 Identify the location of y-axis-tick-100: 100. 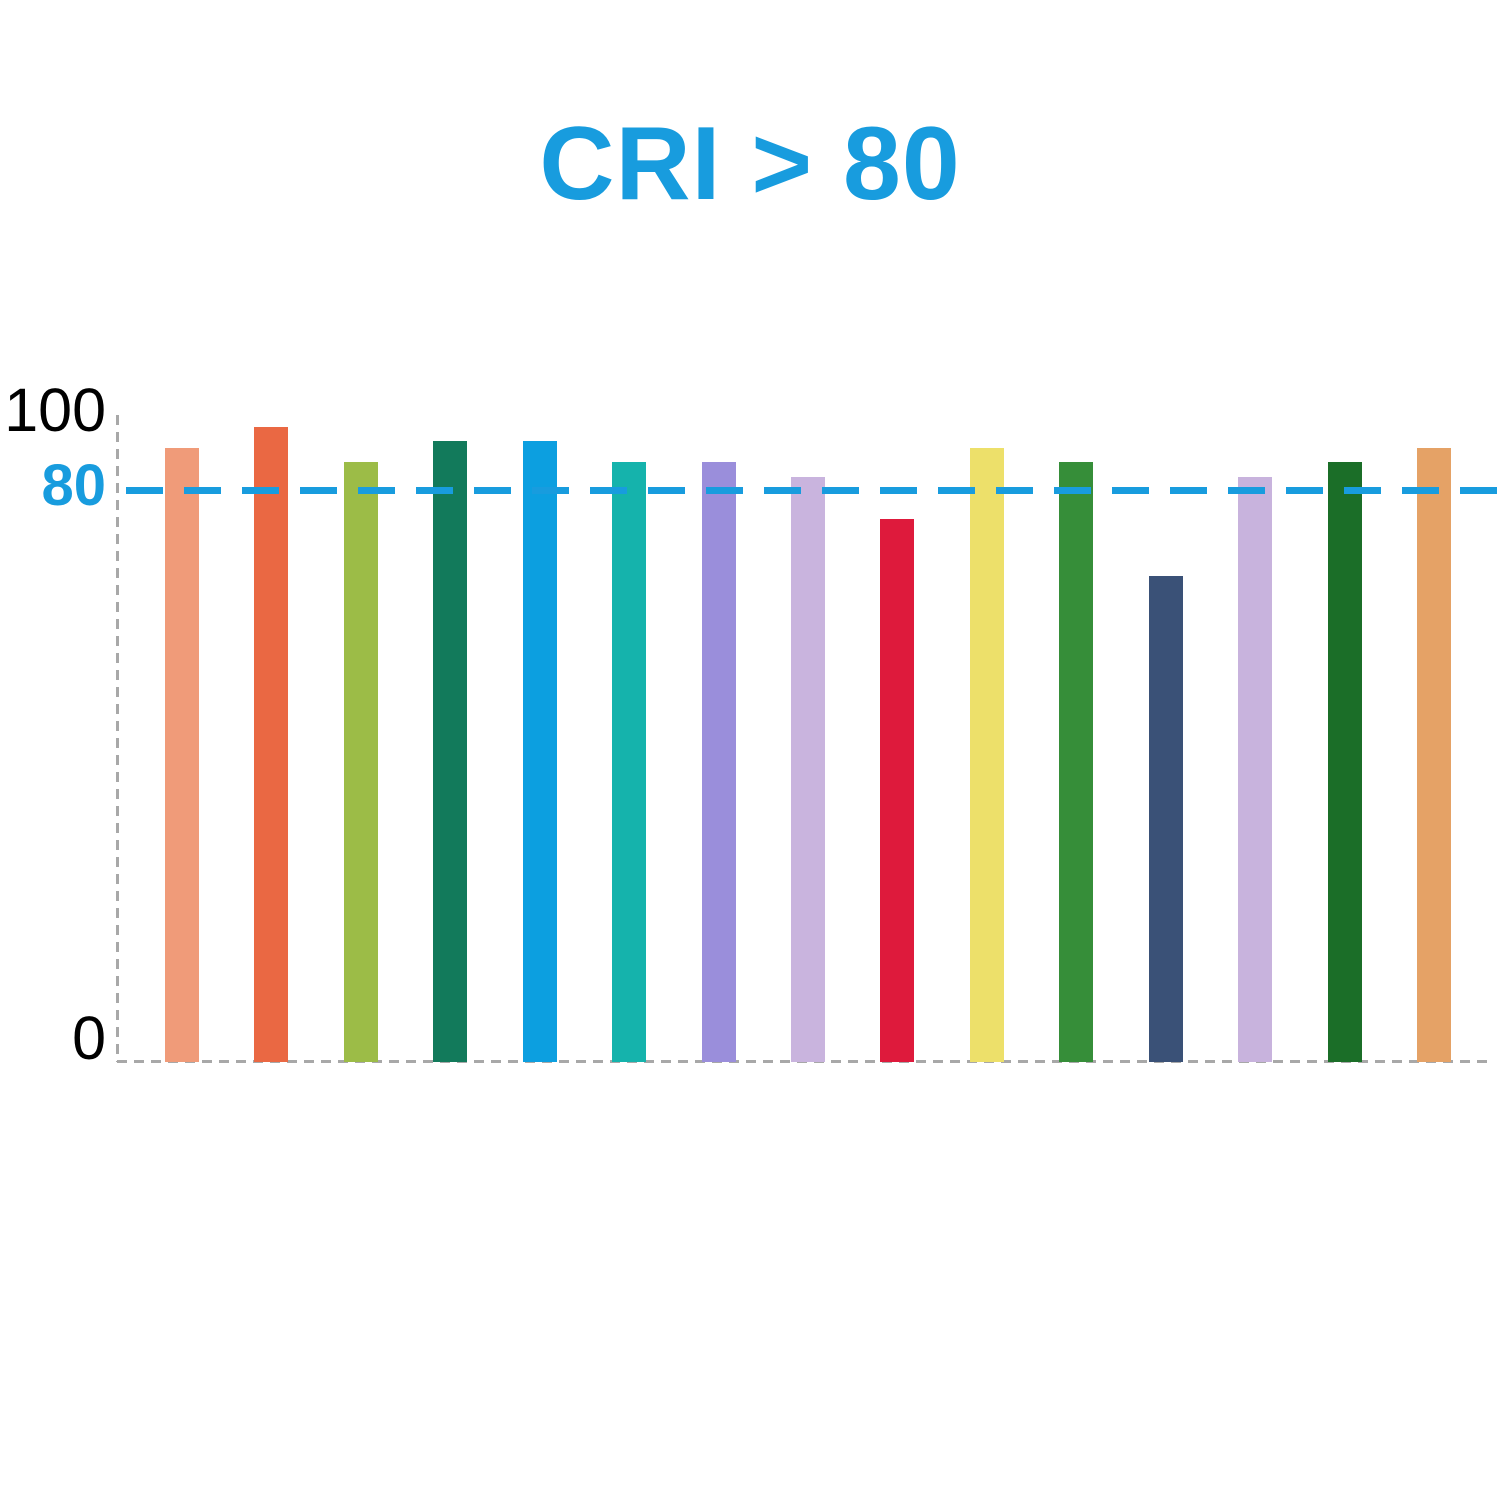
(55, 410).